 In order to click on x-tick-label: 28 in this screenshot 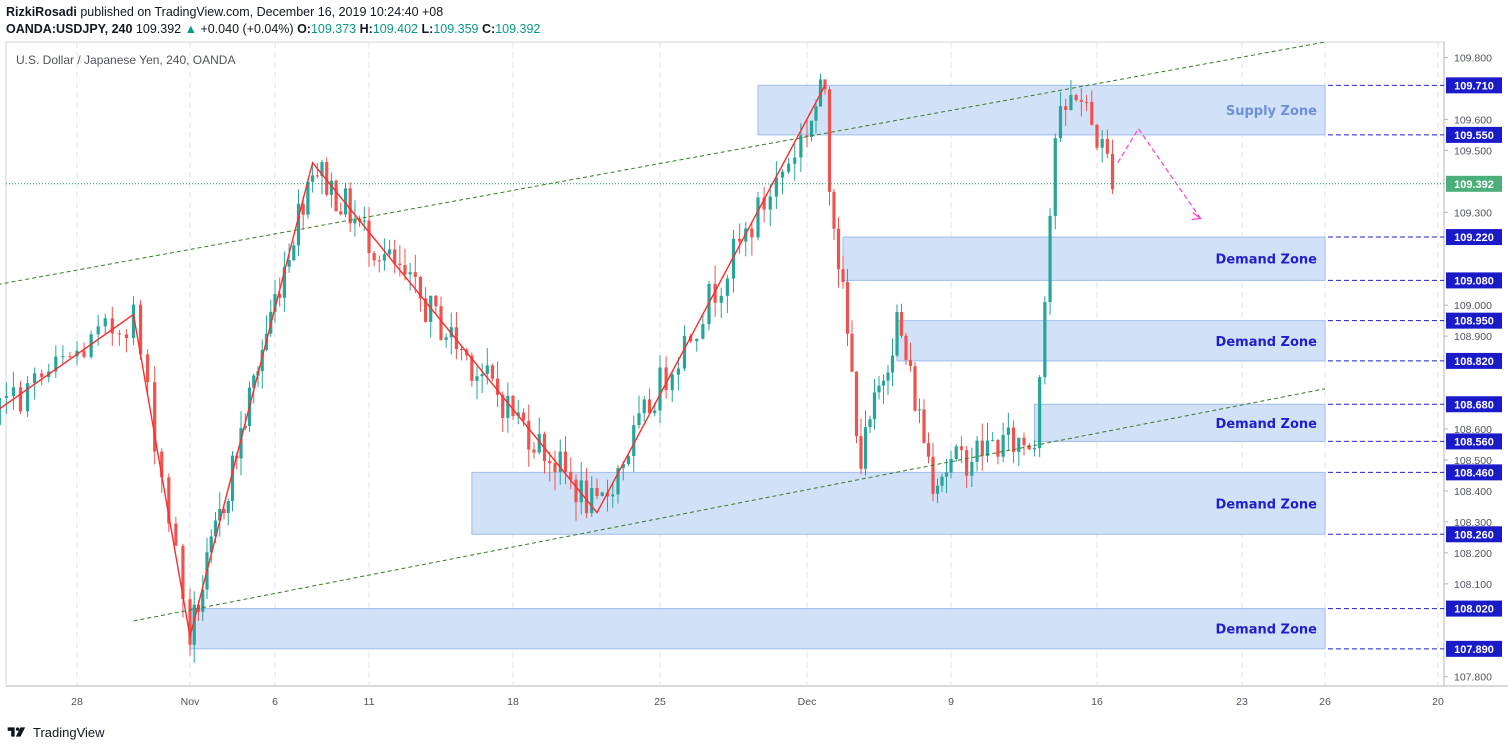, I will do `click(77, 702)`.